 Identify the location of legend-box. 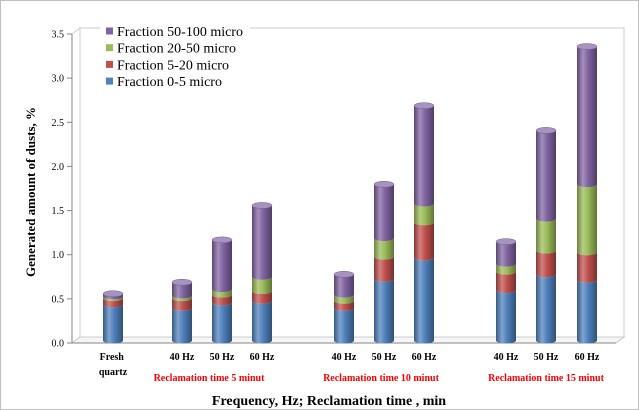
(175, 56).